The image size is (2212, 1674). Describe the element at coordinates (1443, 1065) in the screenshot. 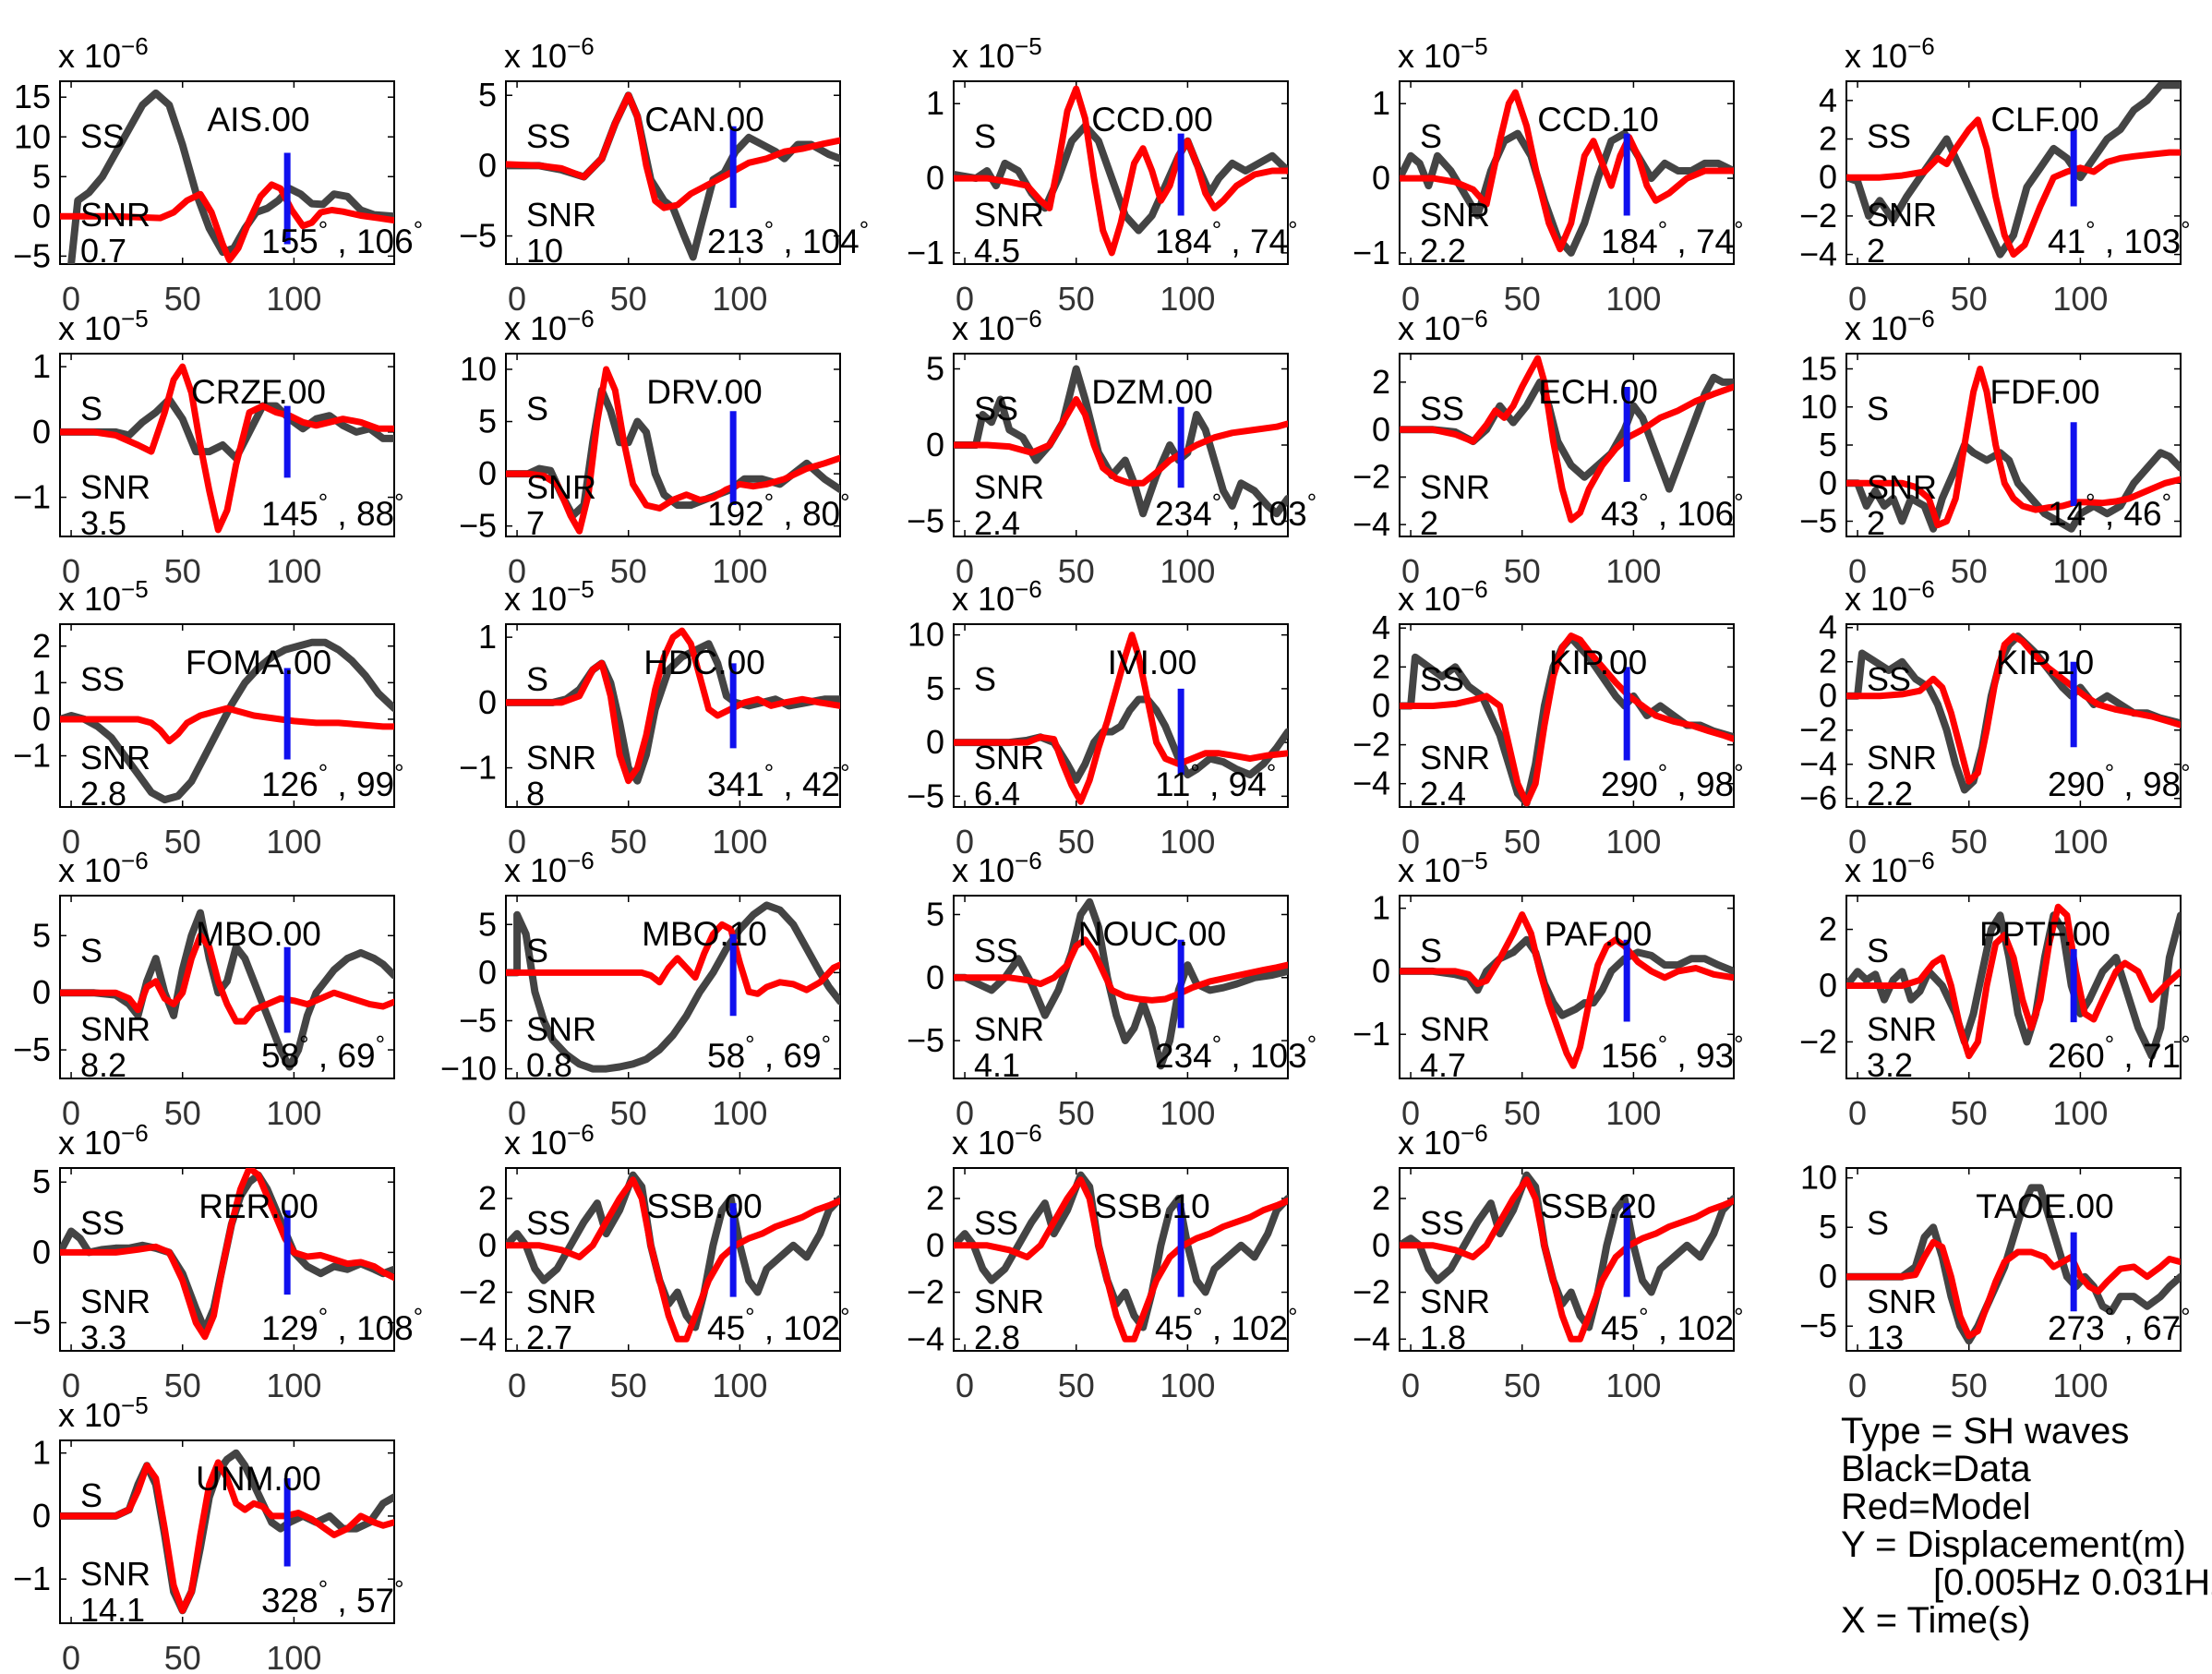

I see `snr-value: 4.7` at that location.